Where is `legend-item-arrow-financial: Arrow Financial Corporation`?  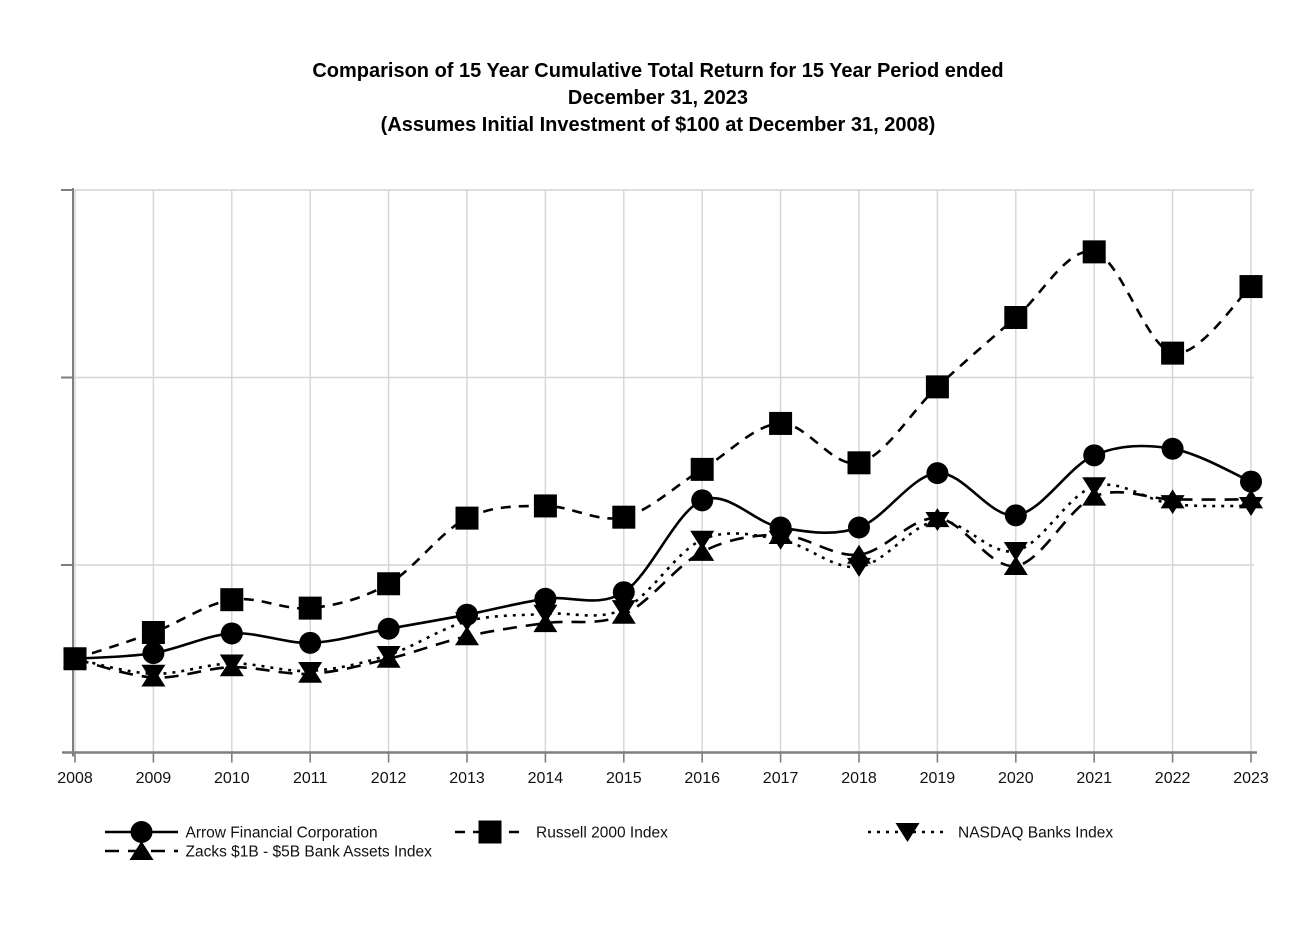 legend-item-arrow-financial: Arrow Financial Corporation is located at coordinates (241, 832).